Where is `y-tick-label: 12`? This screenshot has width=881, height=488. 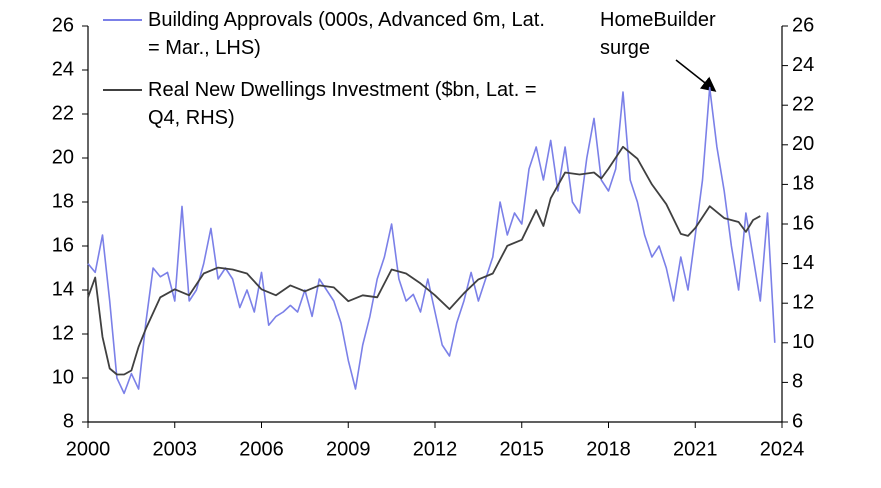 y-tick-label: 12 is located at coordinates (63, 333).